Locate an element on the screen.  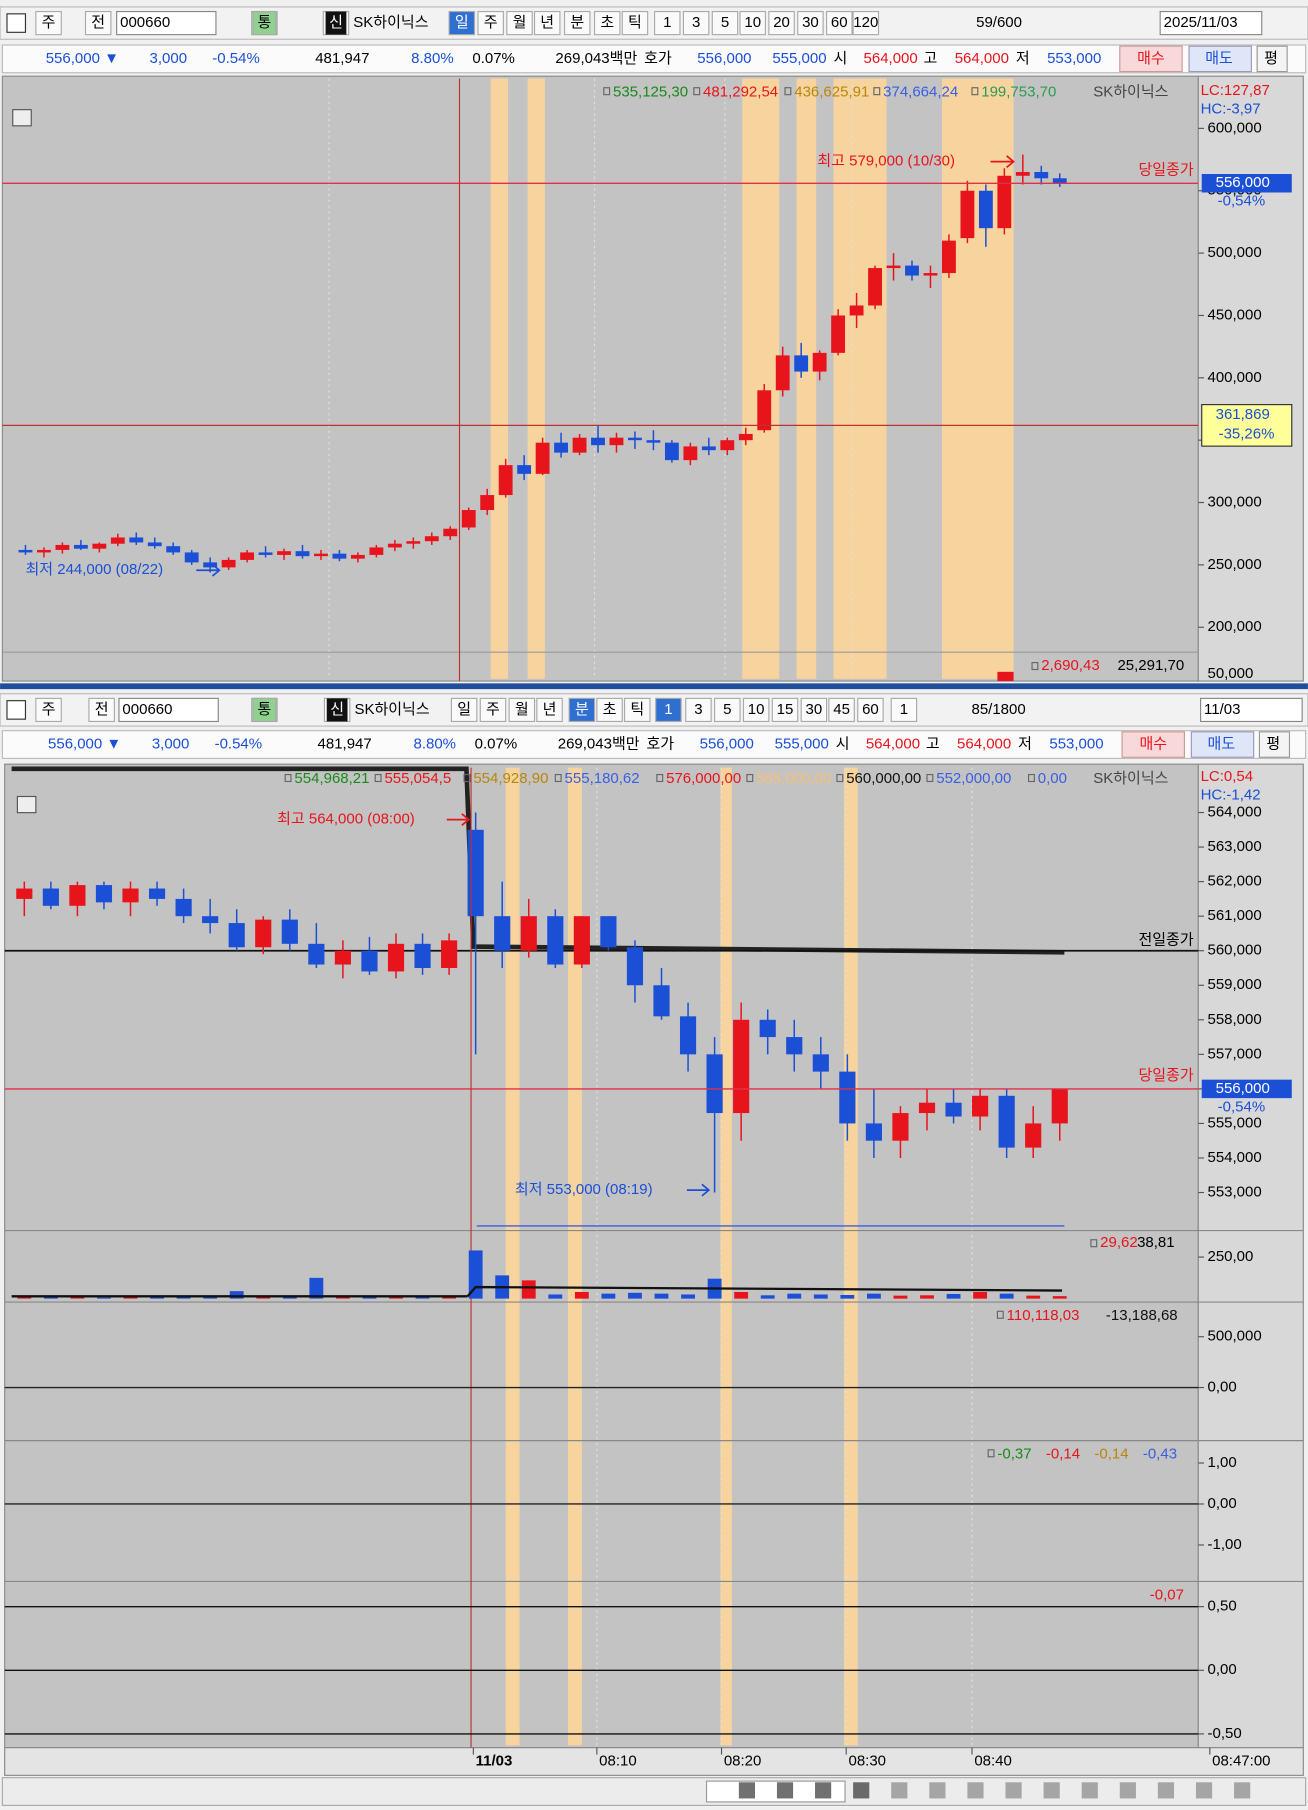
toolbar-item: 85 is located at coordinates (979, 709).